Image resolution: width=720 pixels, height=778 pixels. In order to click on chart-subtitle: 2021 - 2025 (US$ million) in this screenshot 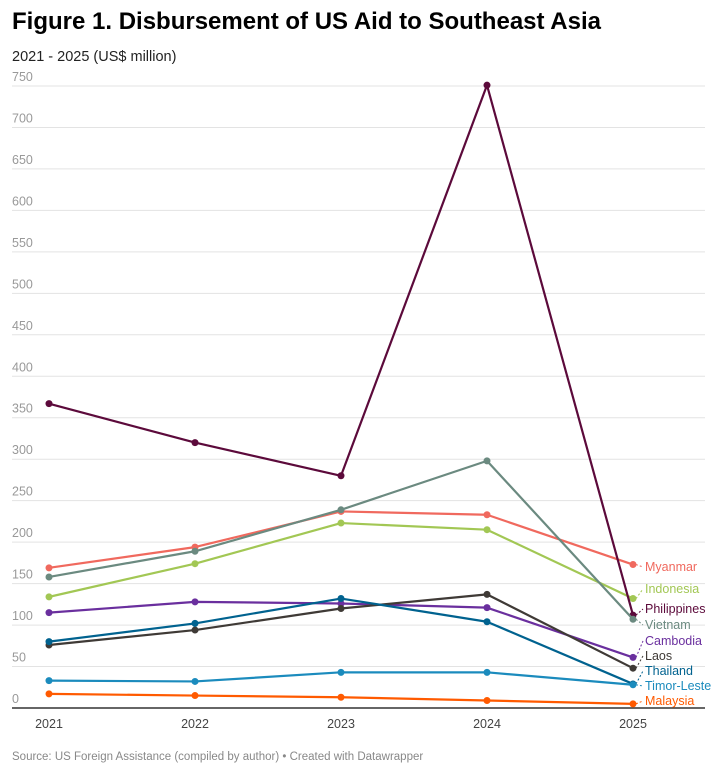, I will do `click(94, 57)`.